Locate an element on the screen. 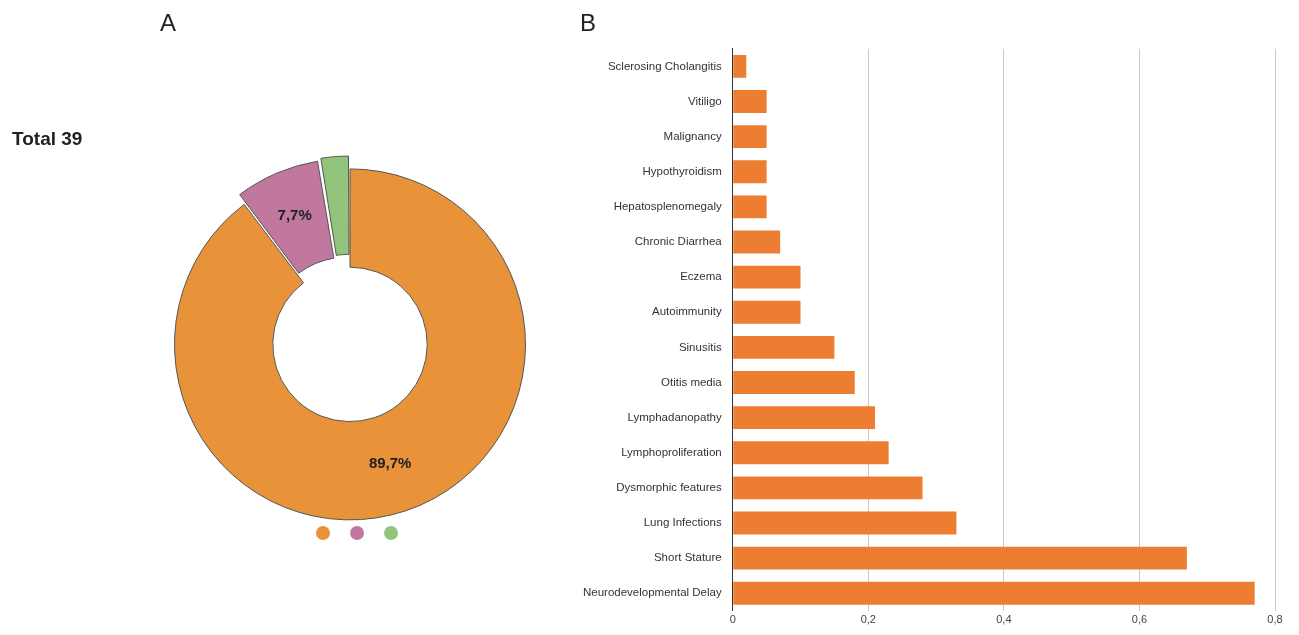 This screenshot has width=1299, height=635. x-tick-label: 0,6 is located at coordinates (1139, 619).